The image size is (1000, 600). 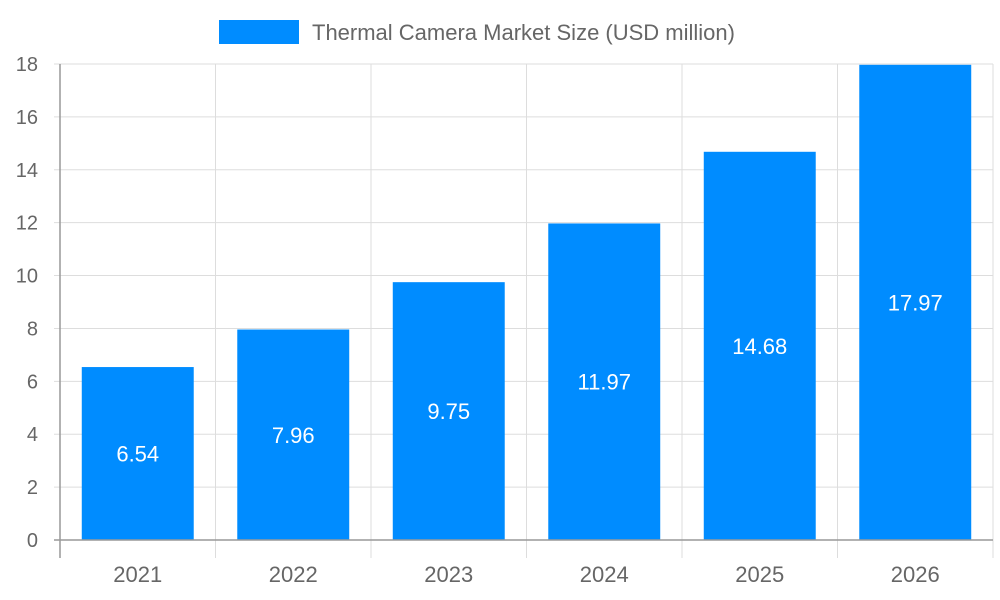 I want to click on legend: Thermal Camera Market Size (USD million), so click(x=477, y=32).